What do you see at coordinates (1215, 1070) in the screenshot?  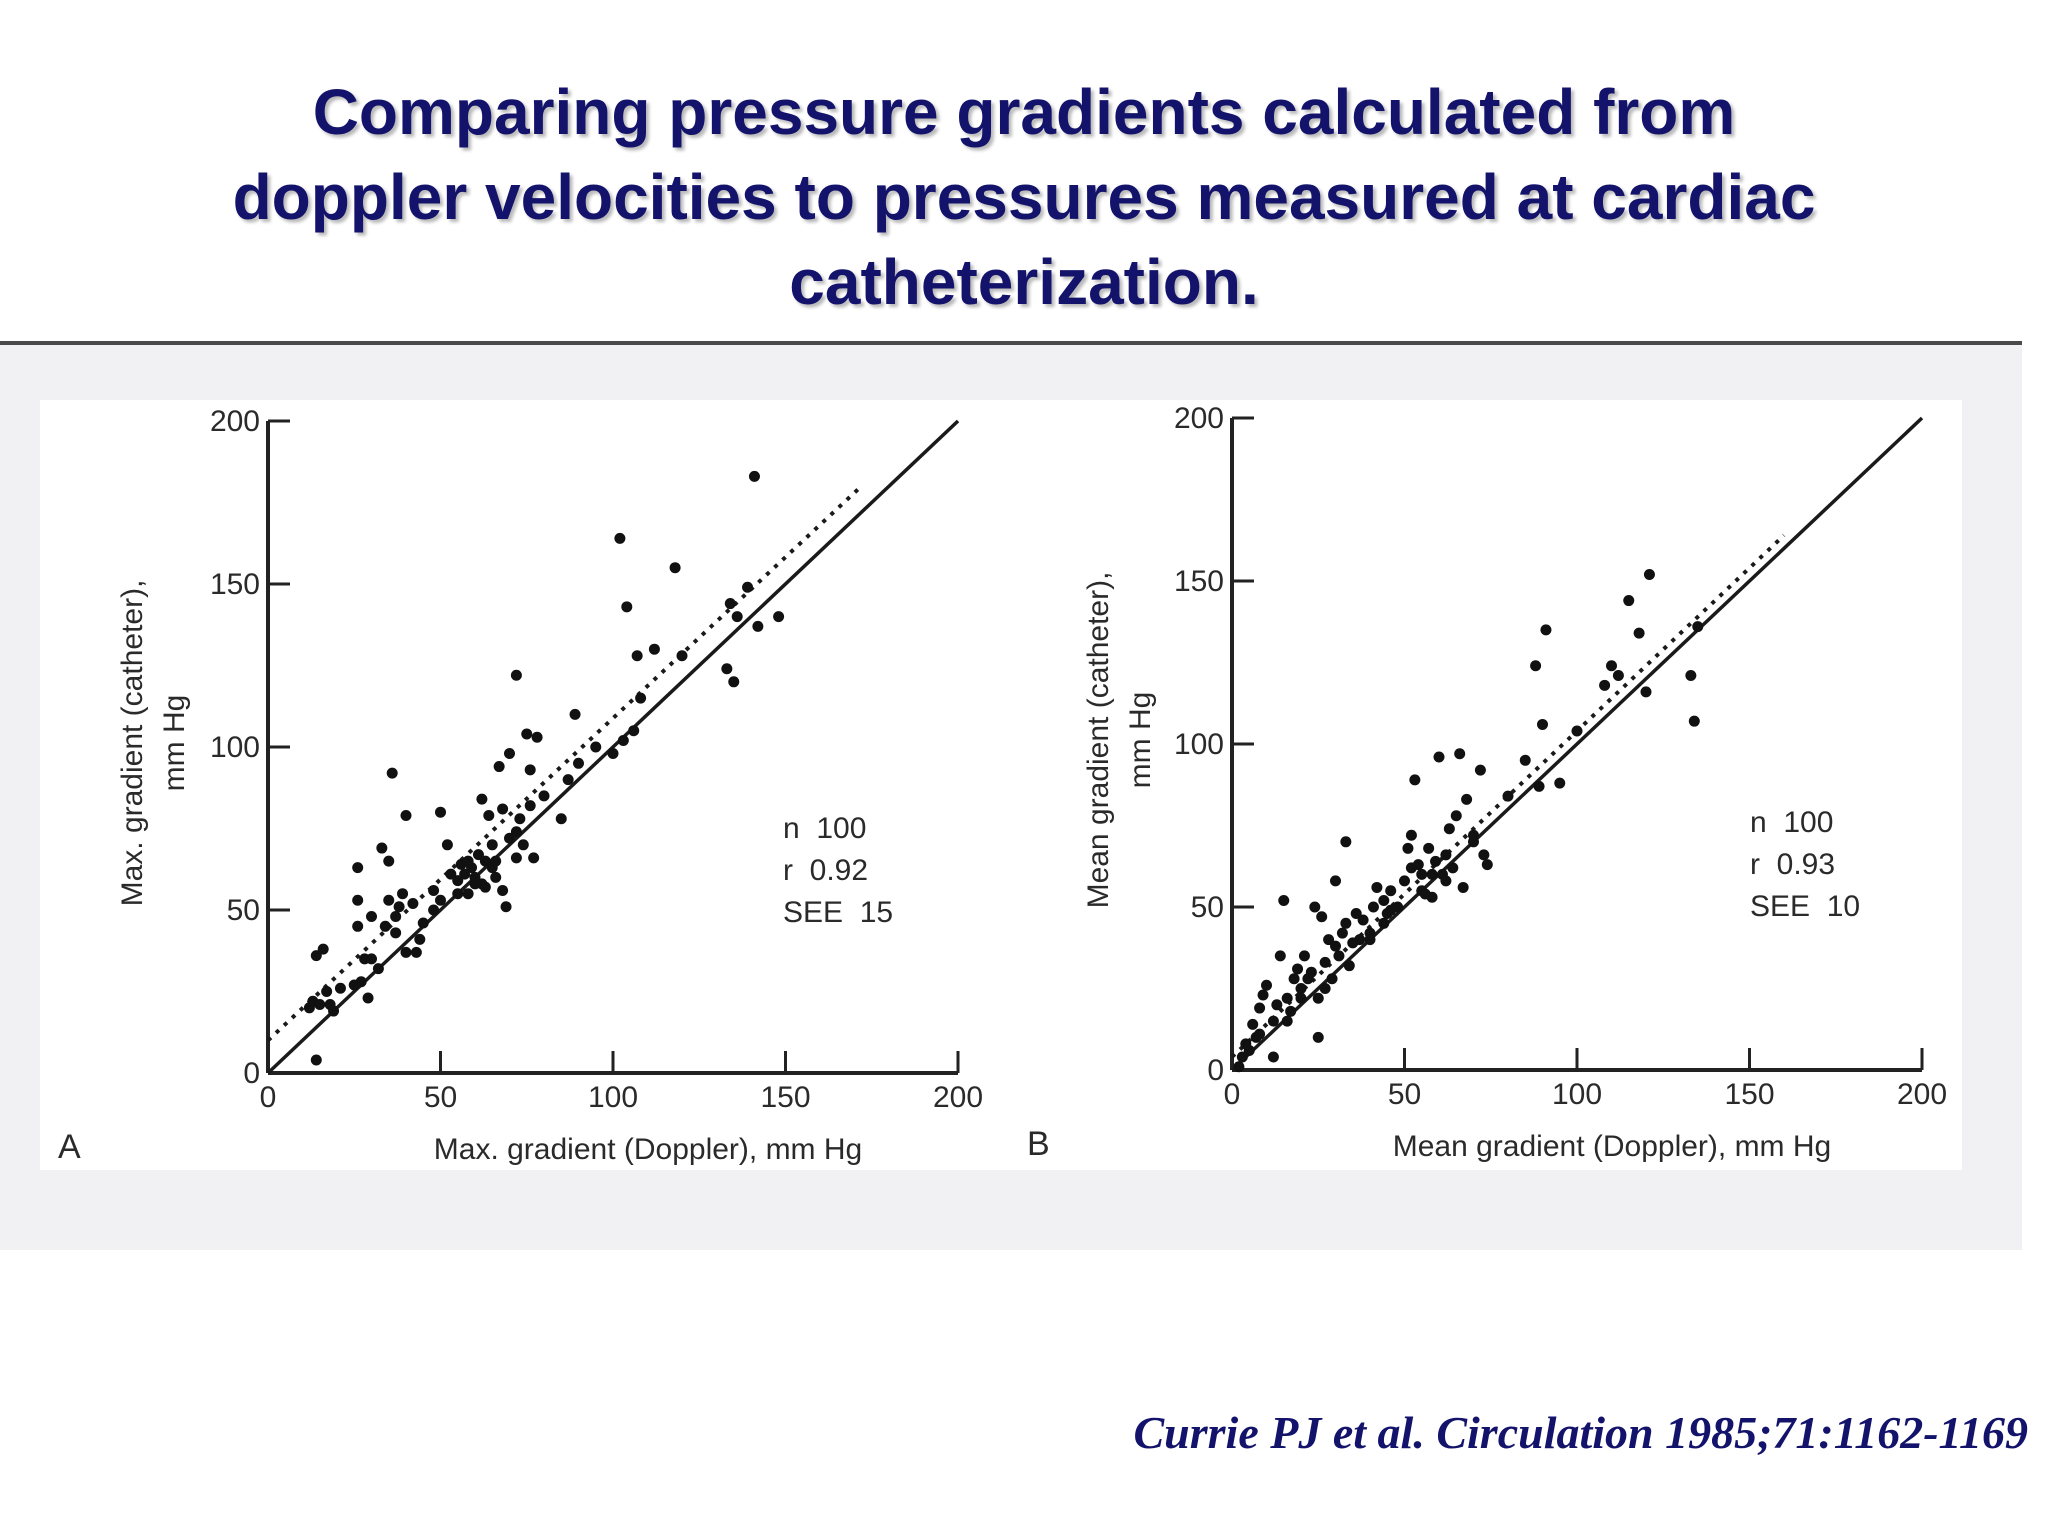 I see `chart-b-y-tick-label: 0` at bounding box center [1215, 1070].